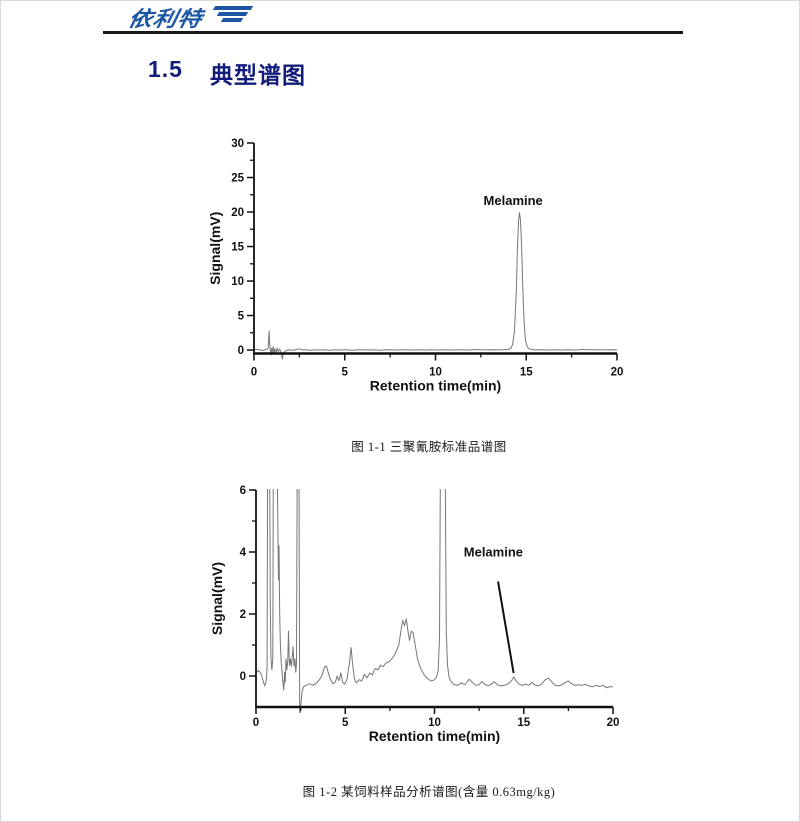 Image resolution: width=800 pixels, height=822 pixels. Describe the element at coordinates (235, 14) in the screenshot. I see `logo-flag-icon` at that location.